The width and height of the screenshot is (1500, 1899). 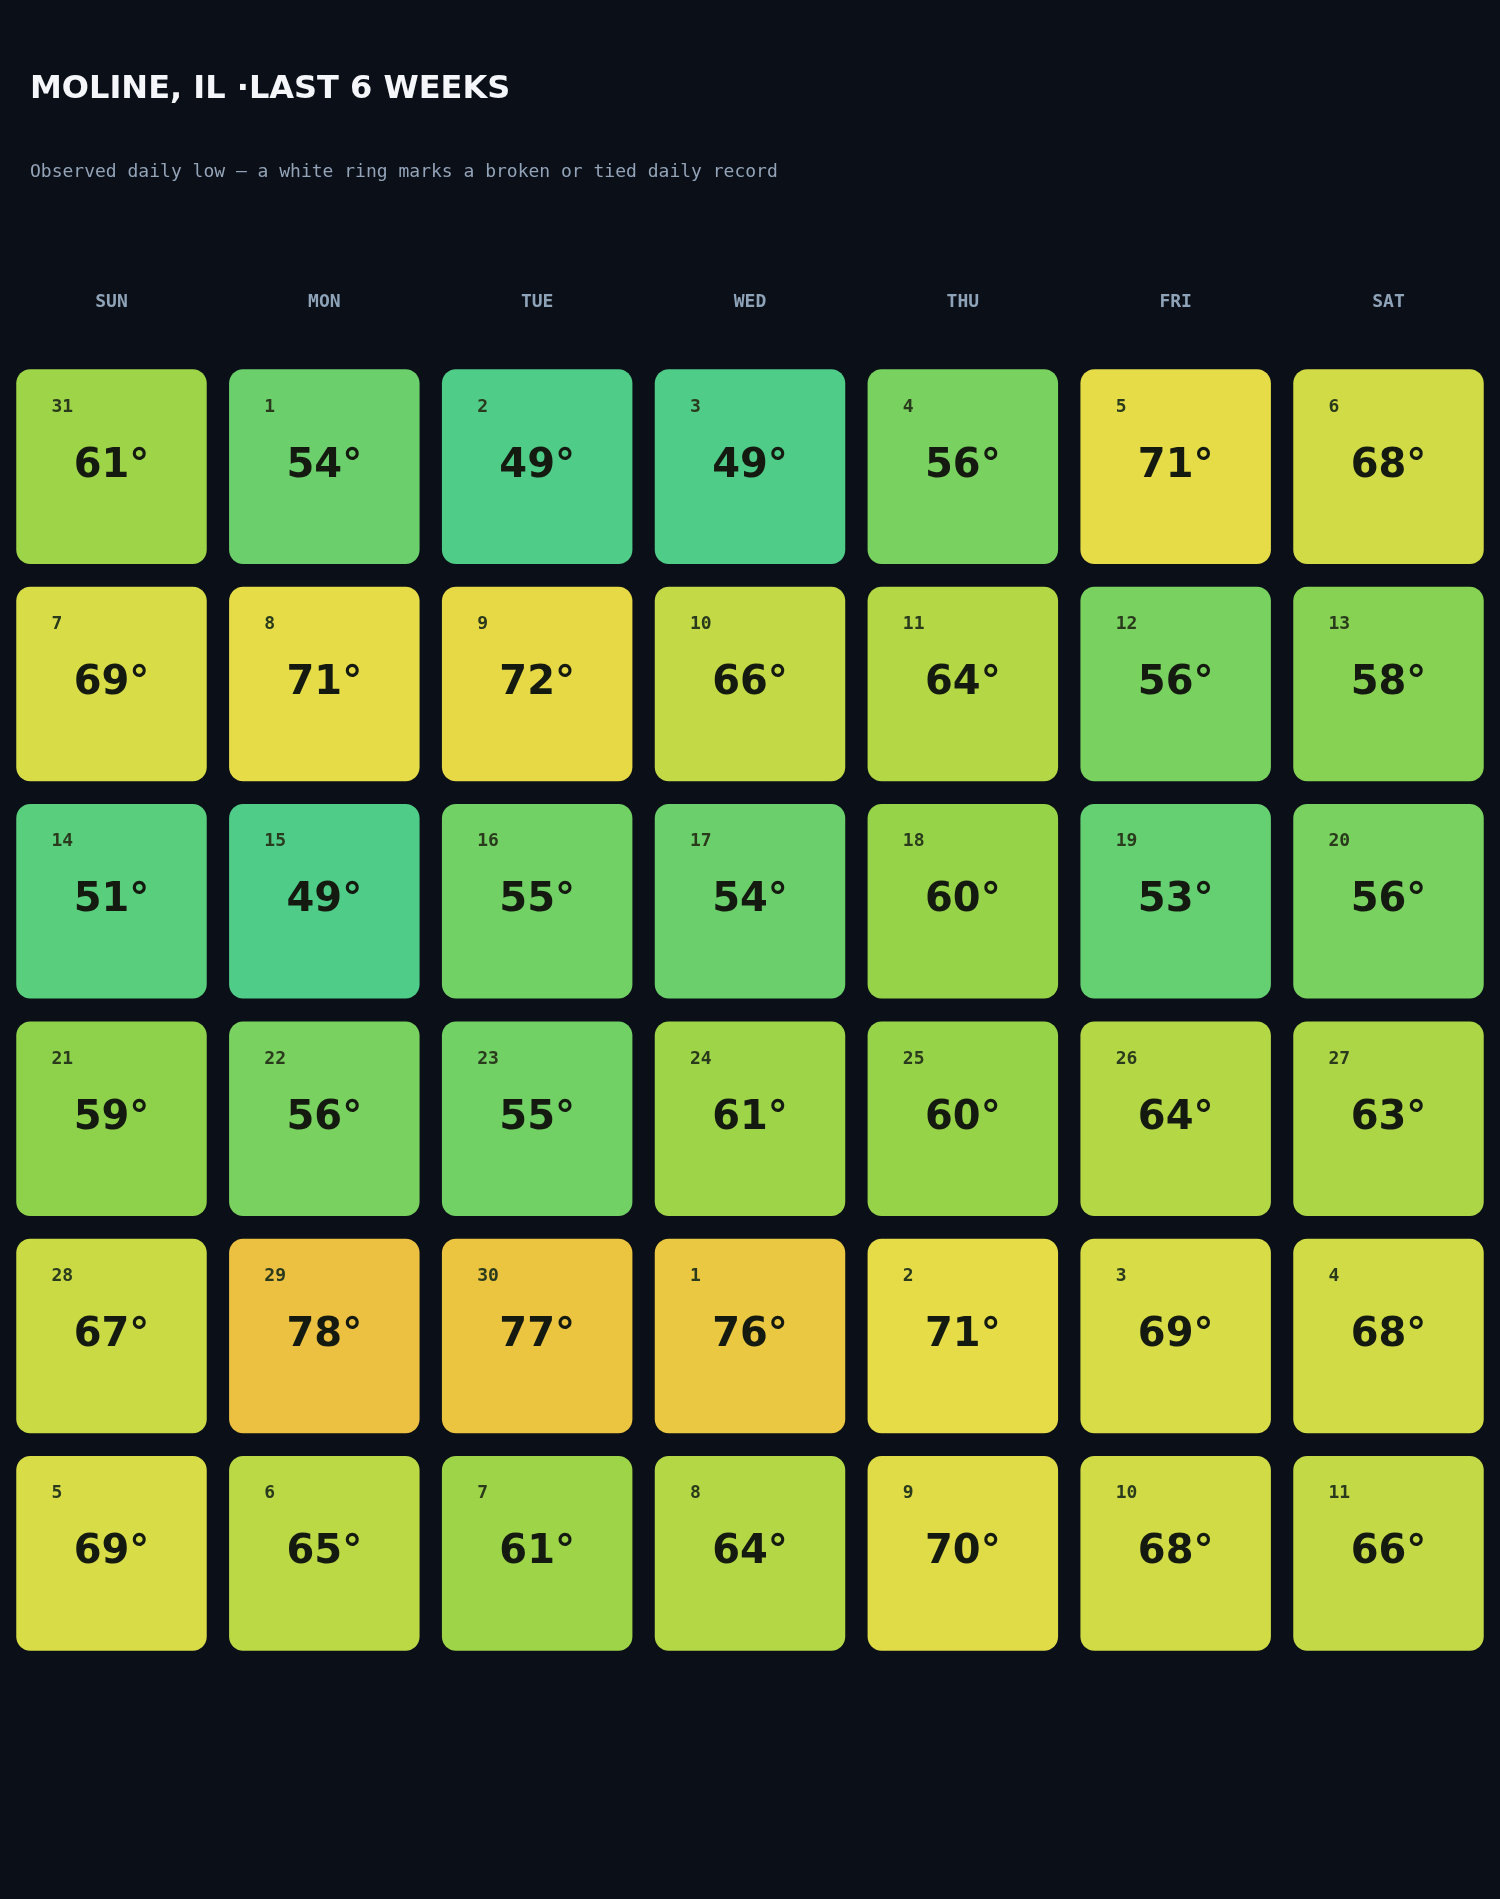 I want to click on x-tick-label: MON, so click(x=324, y=300).